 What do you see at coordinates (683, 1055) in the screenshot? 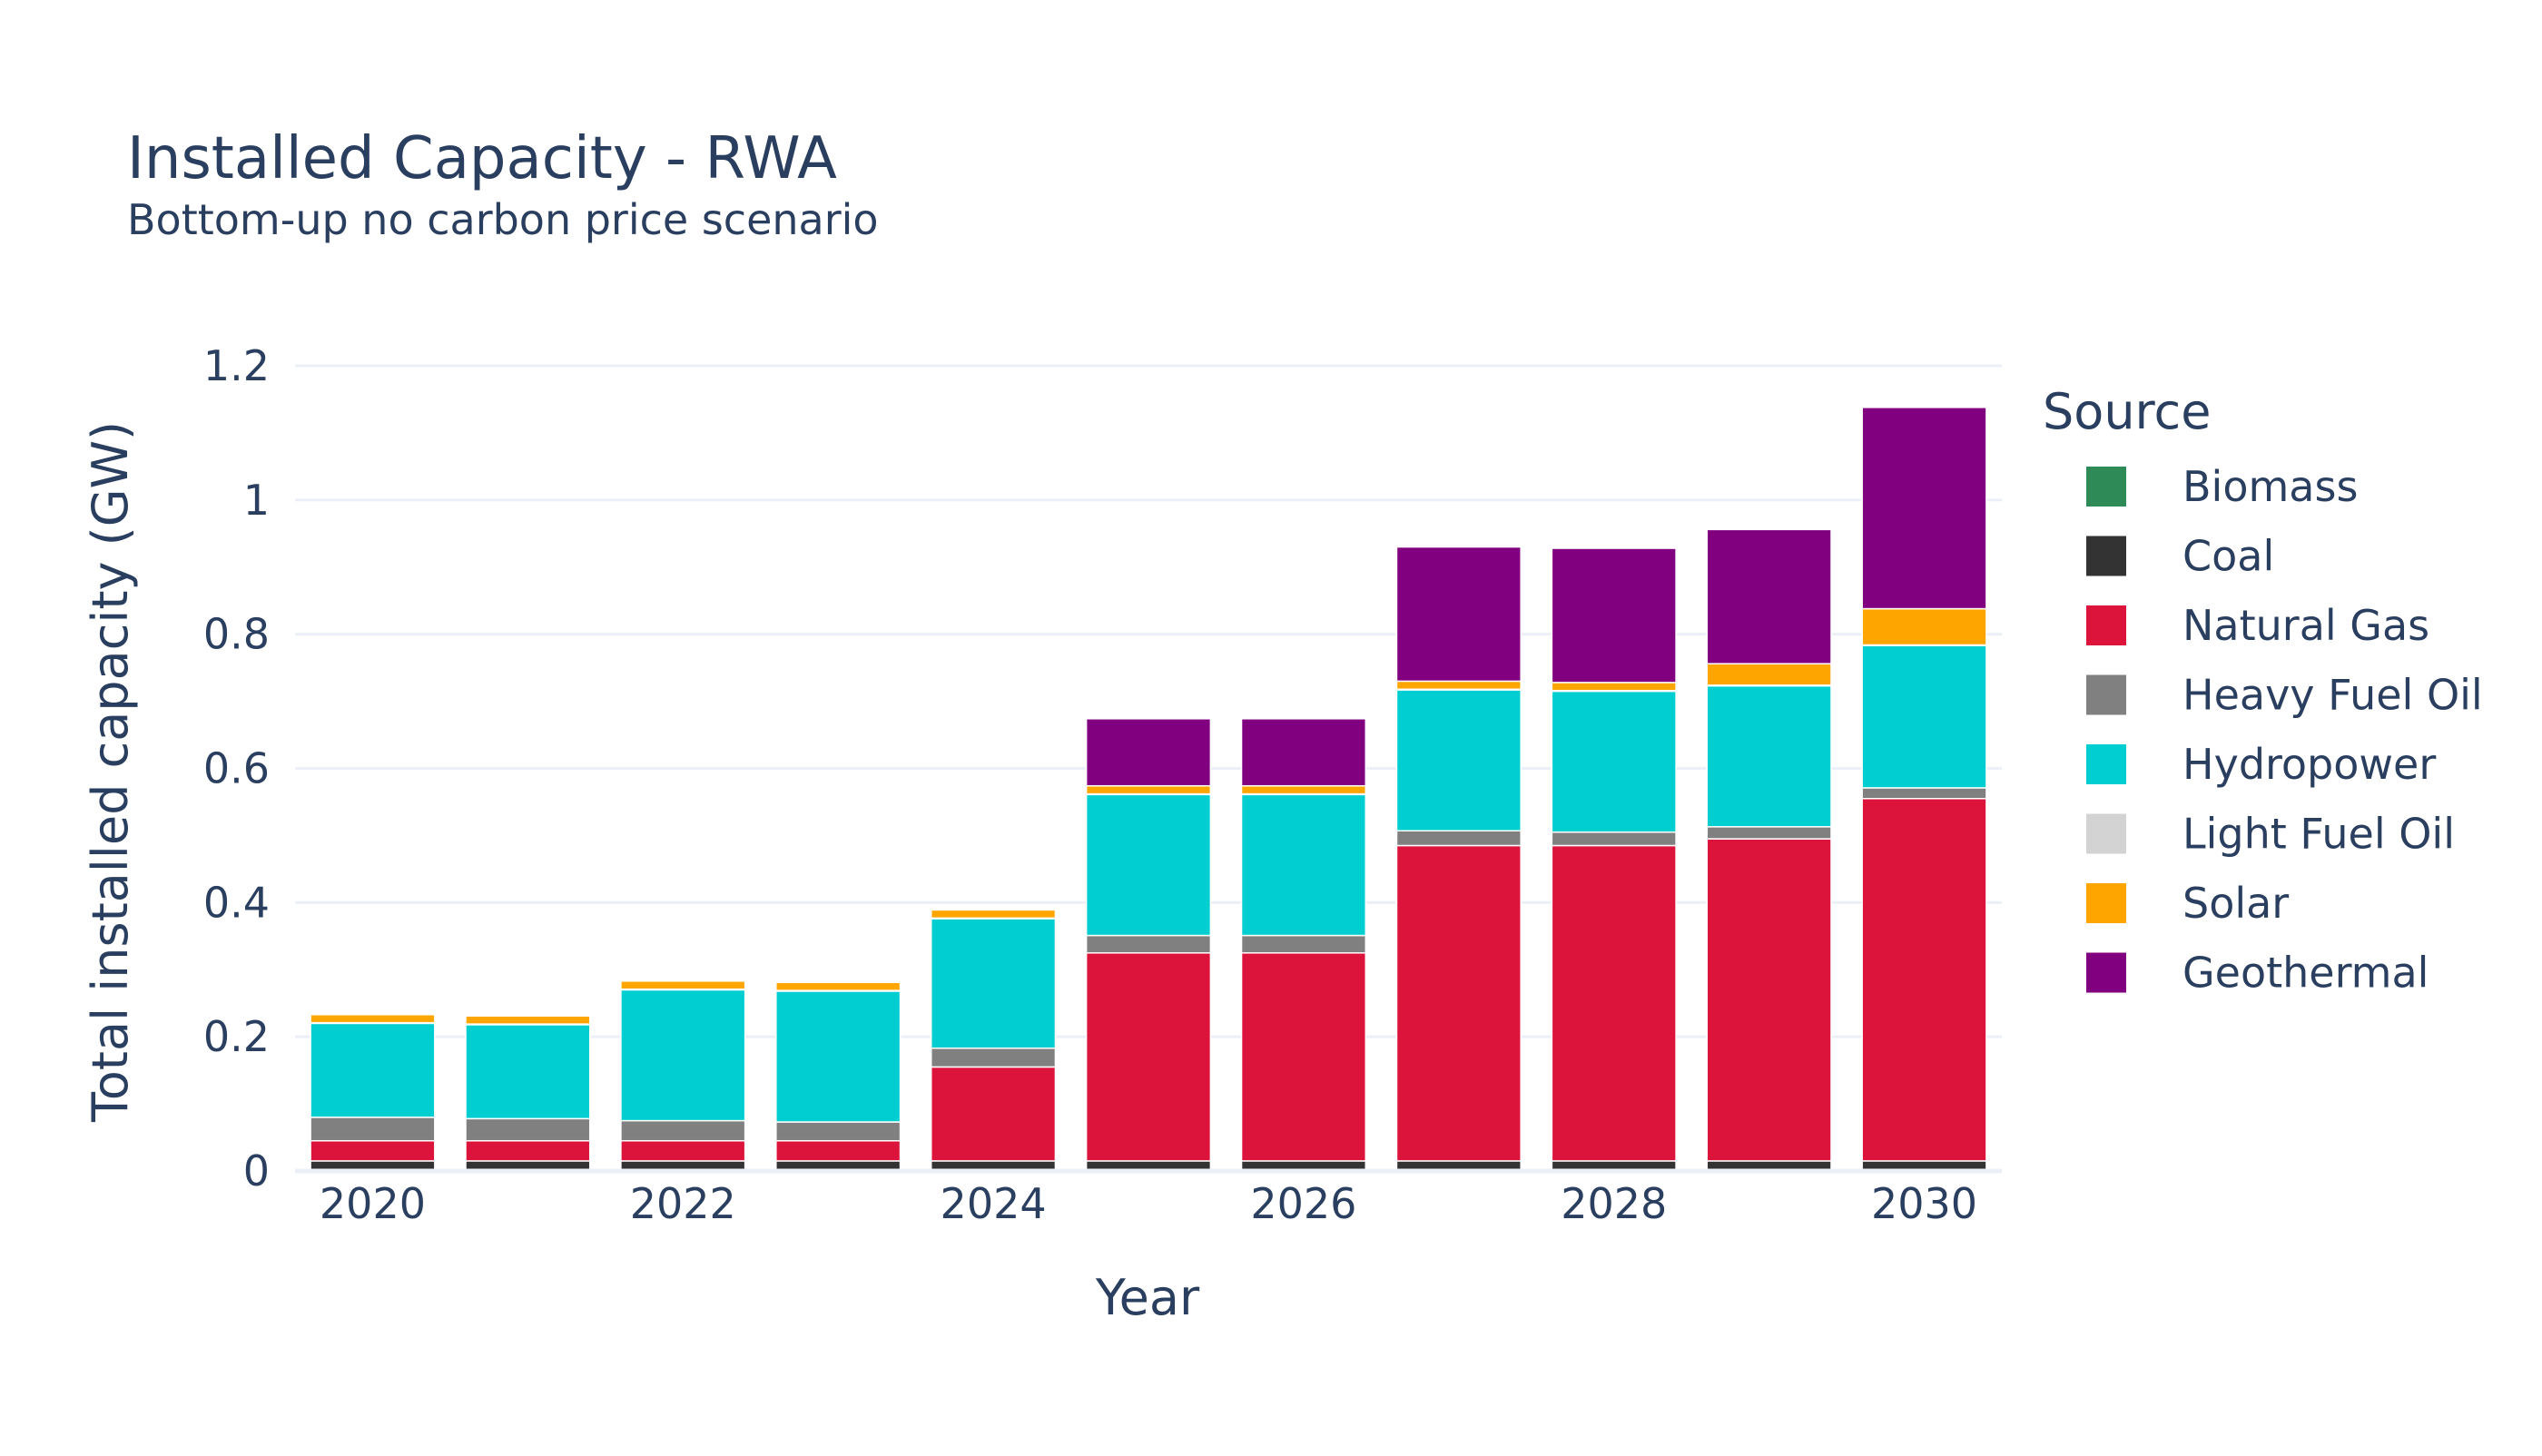
I see `bar-hydropower-2022` at bounding box center [683, 1055].